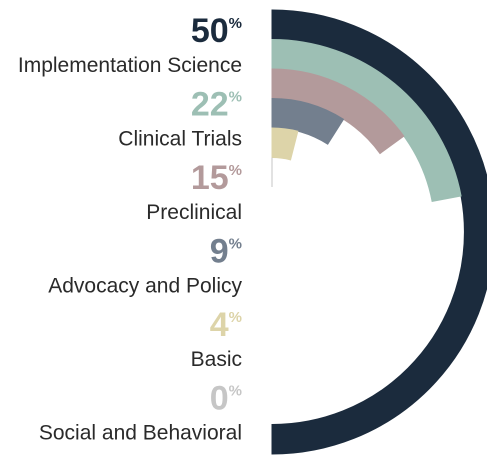 This screenshot has width=487, height=462. Describe the element at coordinates (194, 212) in the screenshot. I see `category-label: Preclinical` at that location.